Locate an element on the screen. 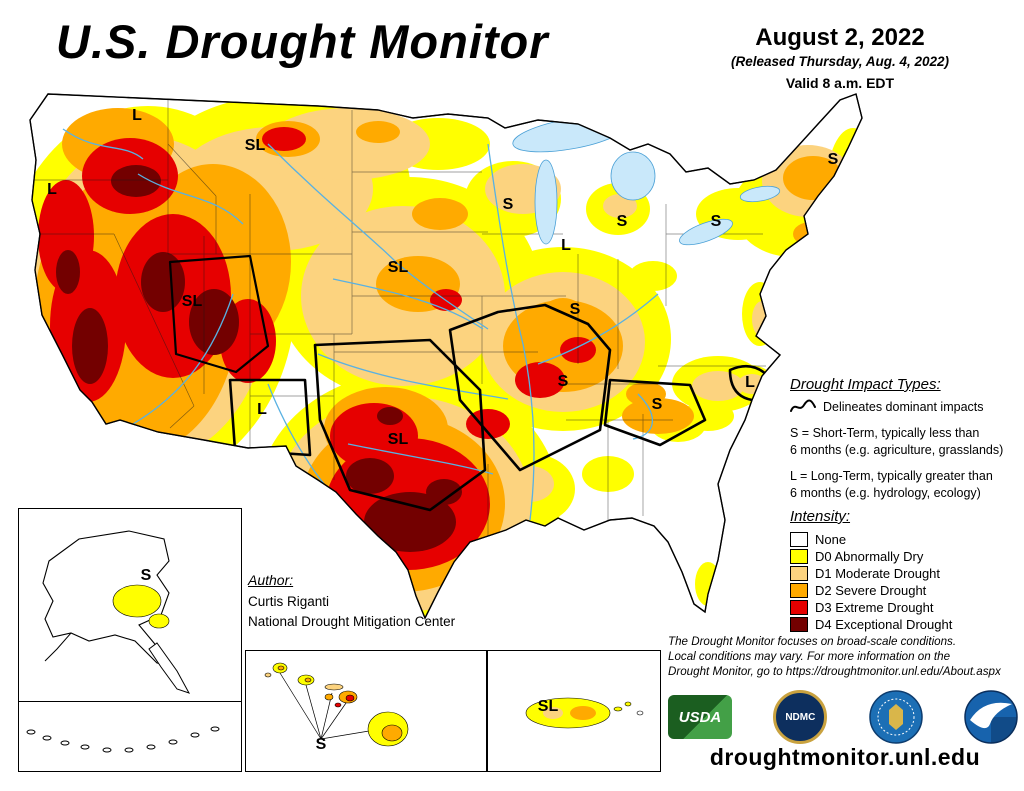 The height and width of the screenshot is (791, 1024). hawaii-inset: S is located at coordinates (366, 711).